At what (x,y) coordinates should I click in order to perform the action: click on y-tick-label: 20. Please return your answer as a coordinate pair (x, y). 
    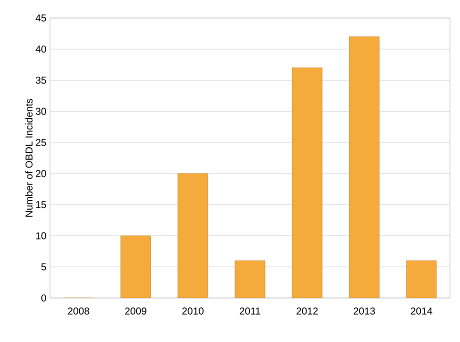
    Looking at the image, I should click on (41, 174).